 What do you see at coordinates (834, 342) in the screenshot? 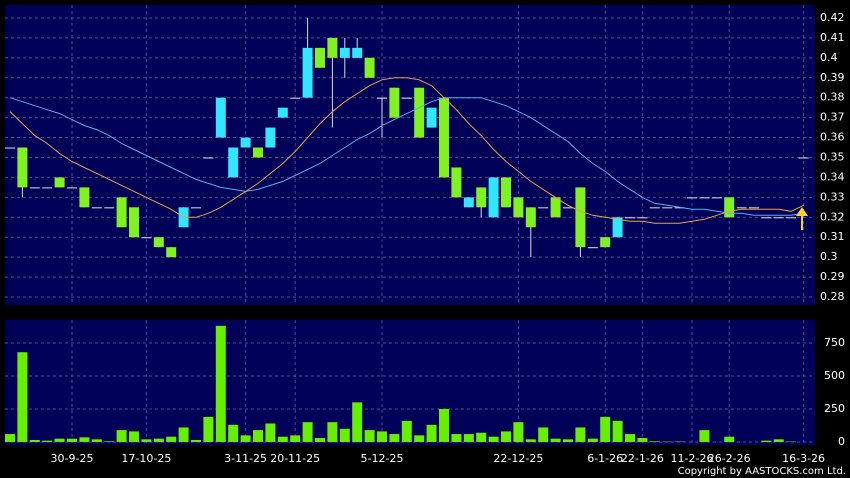
I see `y-tick-label: 750` at bounding box center [834, 342].